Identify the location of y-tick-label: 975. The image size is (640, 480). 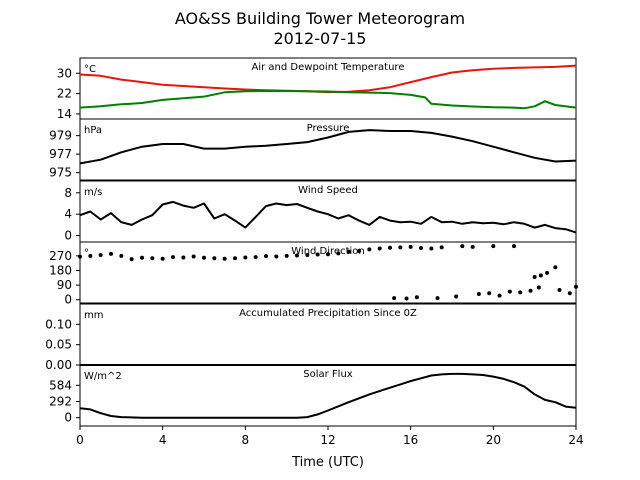
(60, 173).